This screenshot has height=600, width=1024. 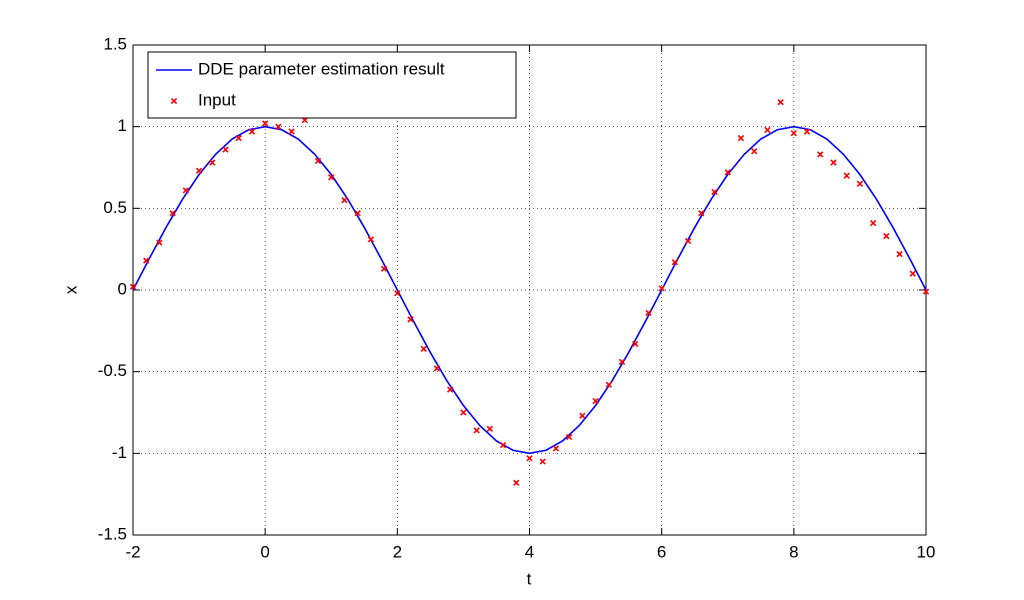 I want to click on x-tick-label: -2, so click(x=132, y=551).